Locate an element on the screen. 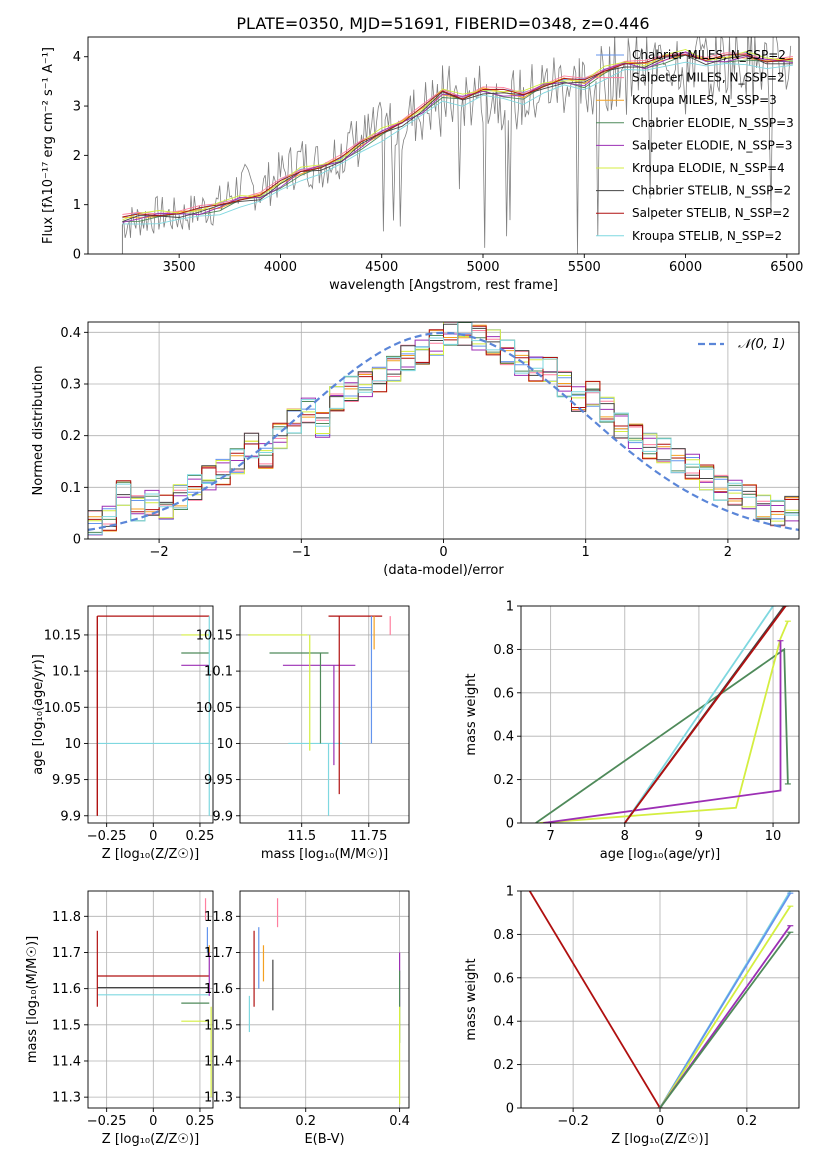 The image size is (819, 1170). x-tick-label: 10 is located at coordinates (773, 836).